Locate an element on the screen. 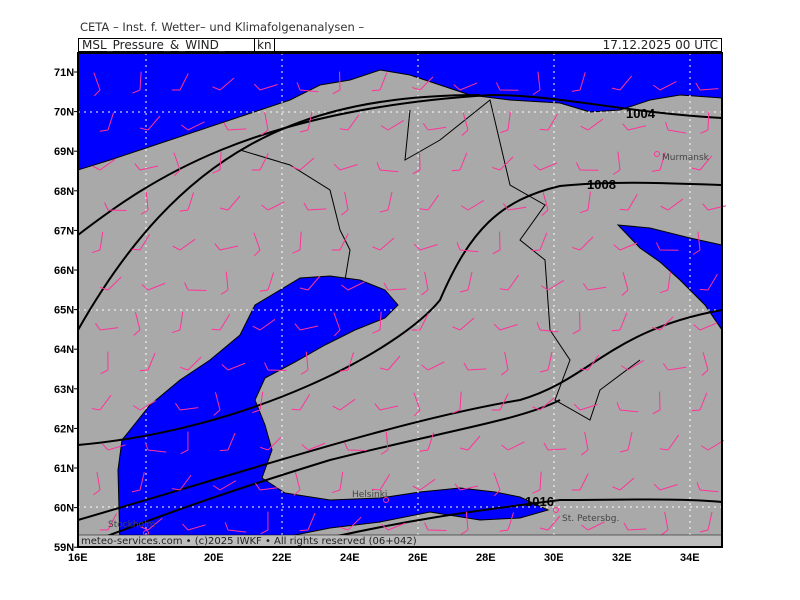 The width and height of the screenshot is (800, 600). isobar-label-1004: 1004 is located at coordinates (641, 113).